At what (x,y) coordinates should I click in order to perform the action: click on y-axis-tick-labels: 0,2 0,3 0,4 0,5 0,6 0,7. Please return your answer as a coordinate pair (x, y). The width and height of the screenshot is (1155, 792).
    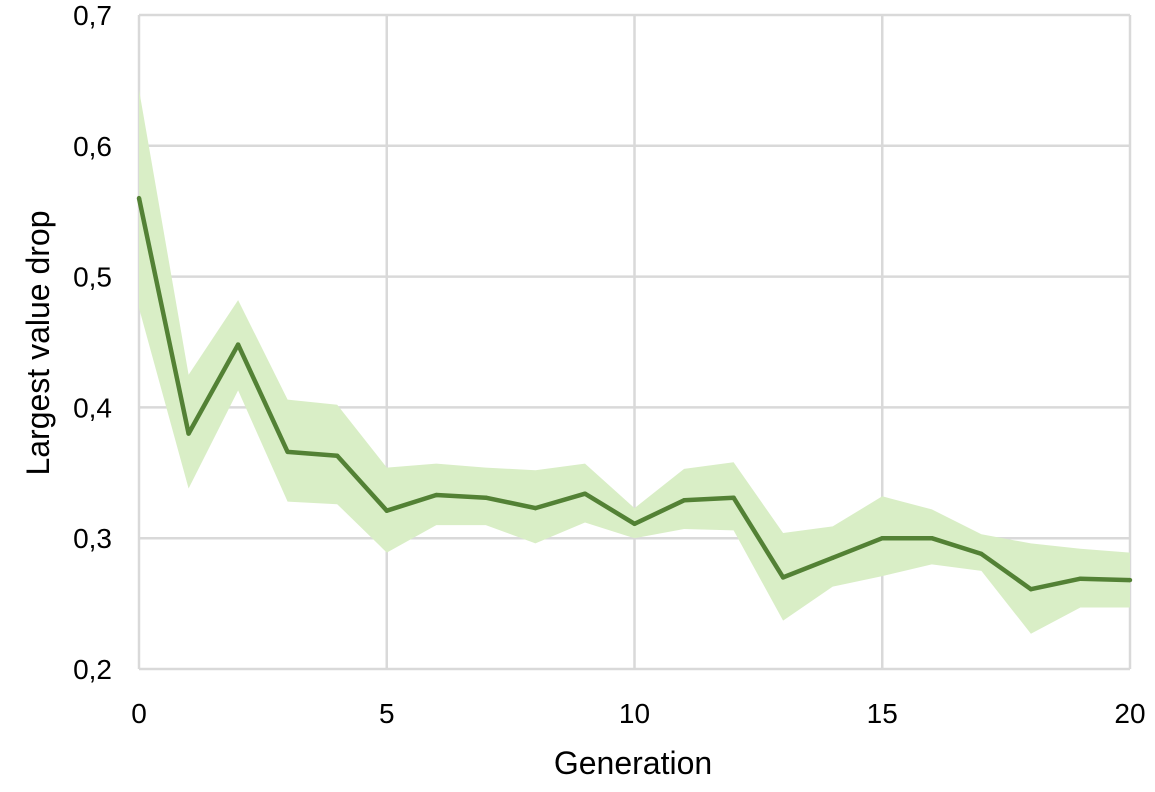
    Looking at the image, I should click on (92, 342).